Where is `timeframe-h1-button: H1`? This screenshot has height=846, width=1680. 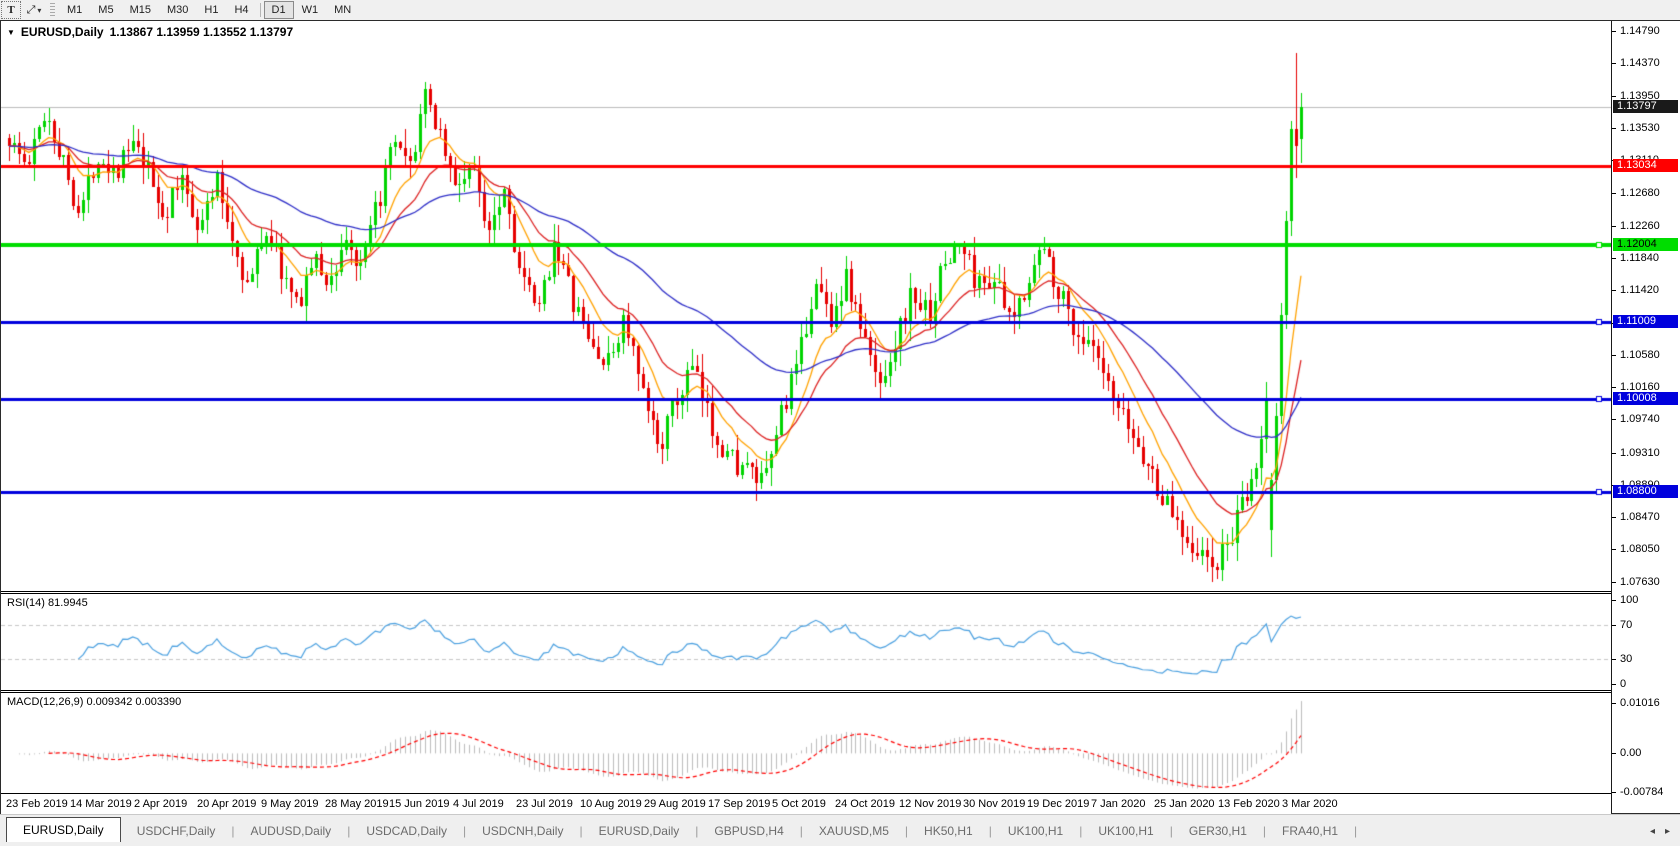 timeframe-h1-button: H1 is located at coordinates (211, 10).